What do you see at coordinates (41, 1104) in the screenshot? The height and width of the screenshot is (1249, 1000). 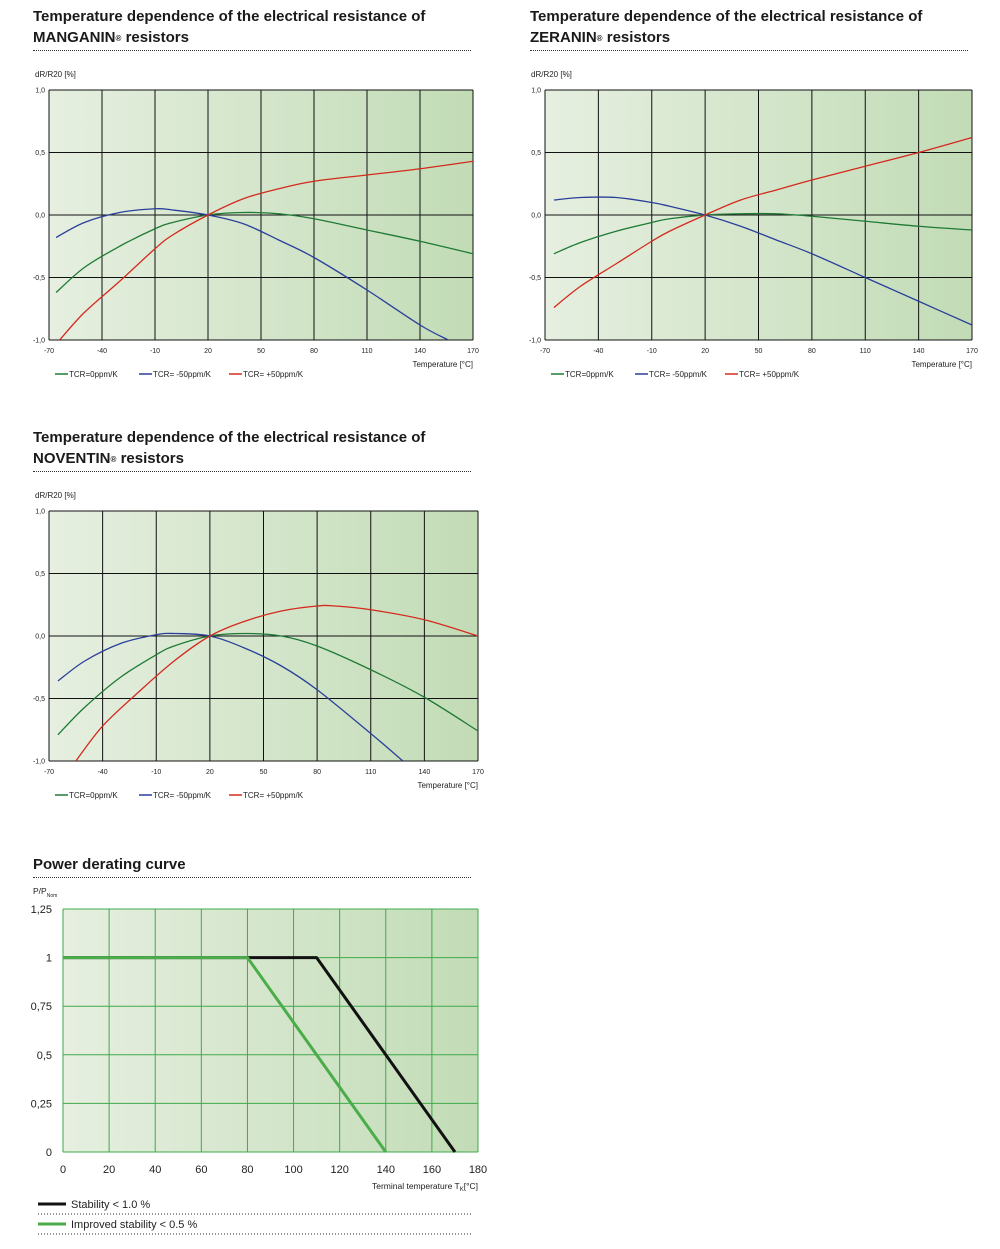 I see `y-tick-label: 0,25` at bounding box center [41, 1104].